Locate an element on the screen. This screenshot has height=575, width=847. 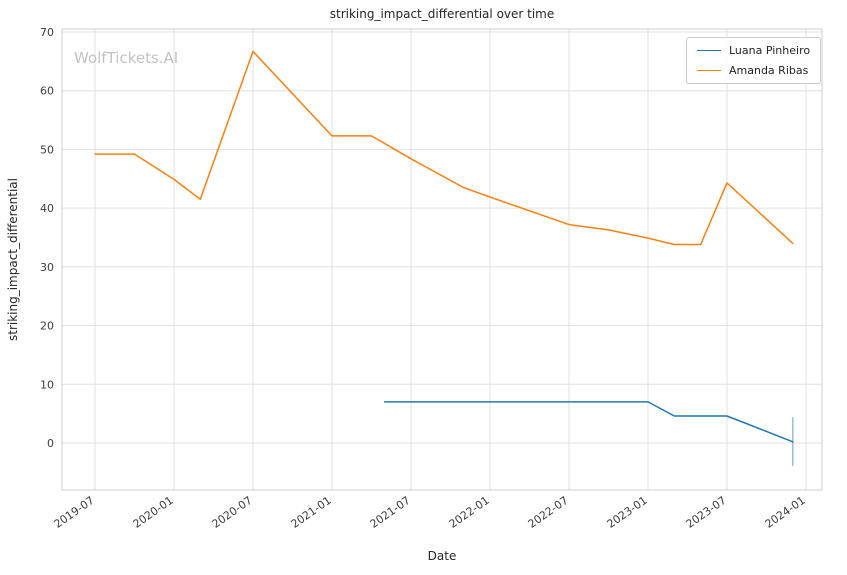
y-tick-label: 60 is located at coordinates (47, 91).